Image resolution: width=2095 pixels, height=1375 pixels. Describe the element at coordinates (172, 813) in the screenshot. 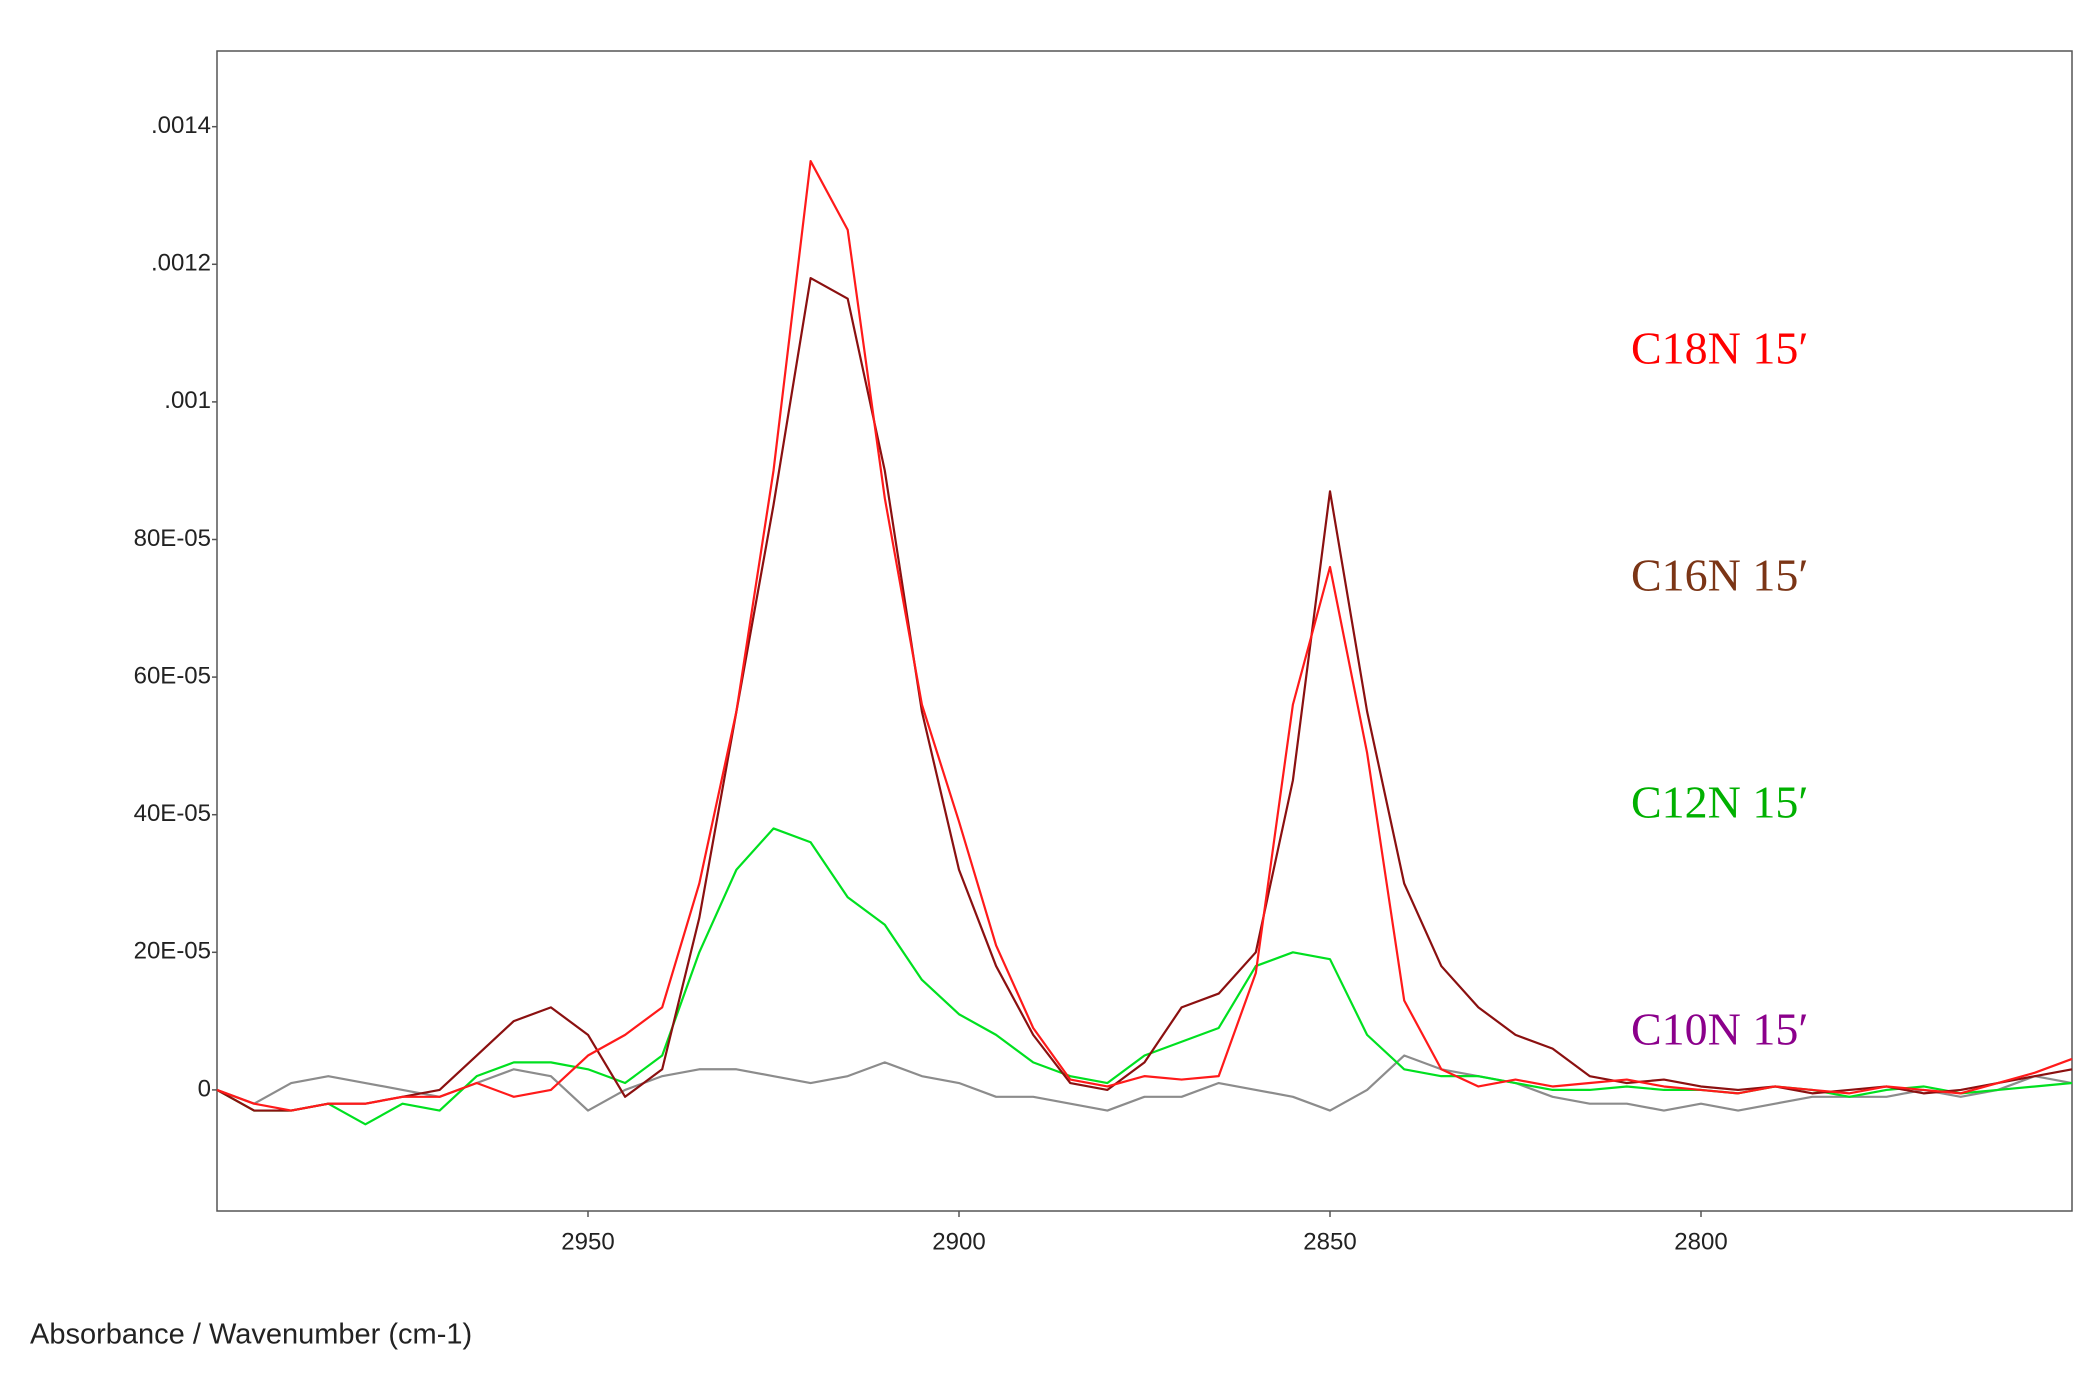

I see `y-tick-label: 40E-05` at that location.